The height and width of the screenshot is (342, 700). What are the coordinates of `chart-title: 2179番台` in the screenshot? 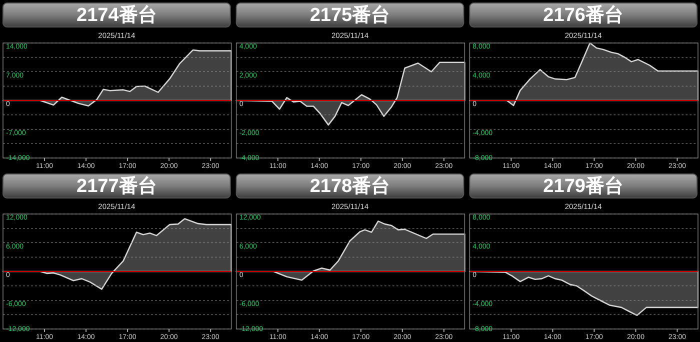 It's located at (583, 186).